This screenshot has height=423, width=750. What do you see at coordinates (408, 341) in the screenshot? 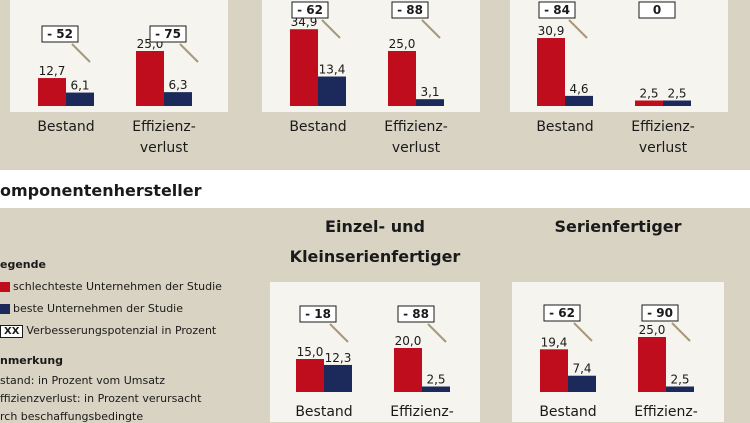
I see `value-label-worst: 20,0` at bounding box center [408, 341].